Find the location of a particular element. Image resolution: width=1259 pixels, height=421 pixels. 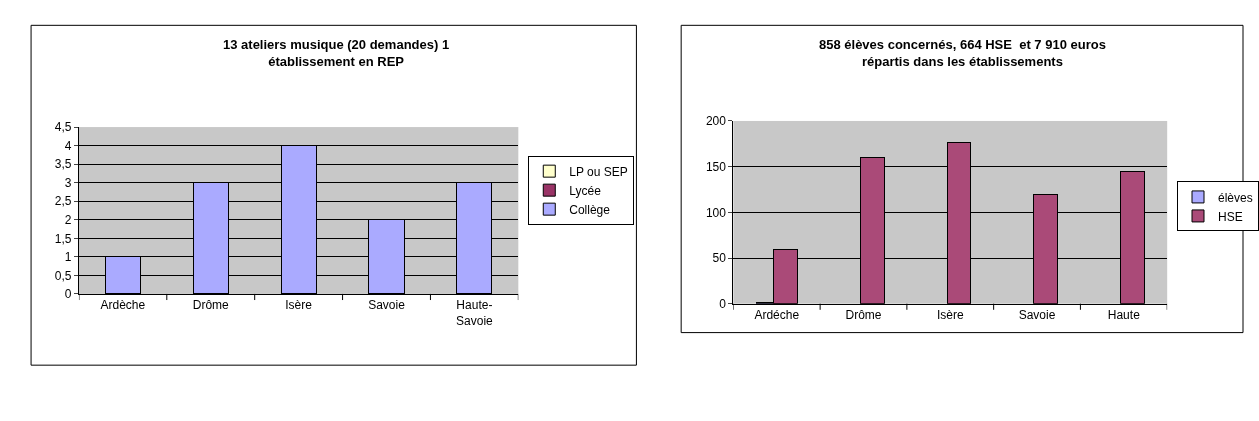

y-tick-label: 2 is located at coordinates (68, 219).